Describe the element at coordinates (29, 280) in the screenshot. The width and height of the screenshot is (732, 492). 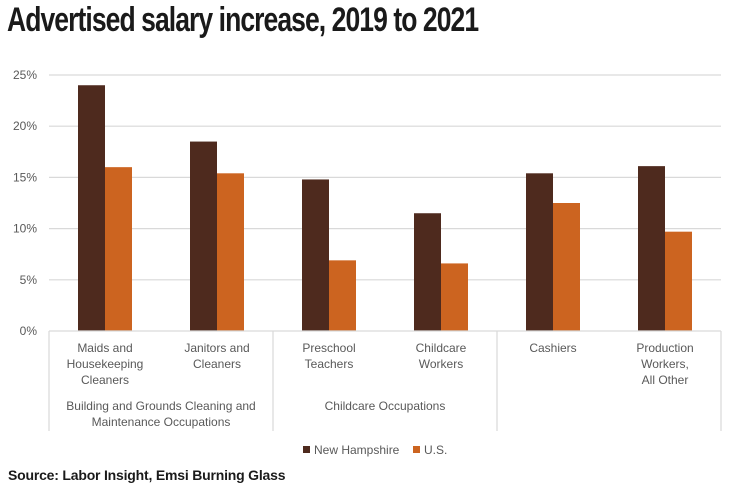
I see `y-tick-label: 5%` at that location.